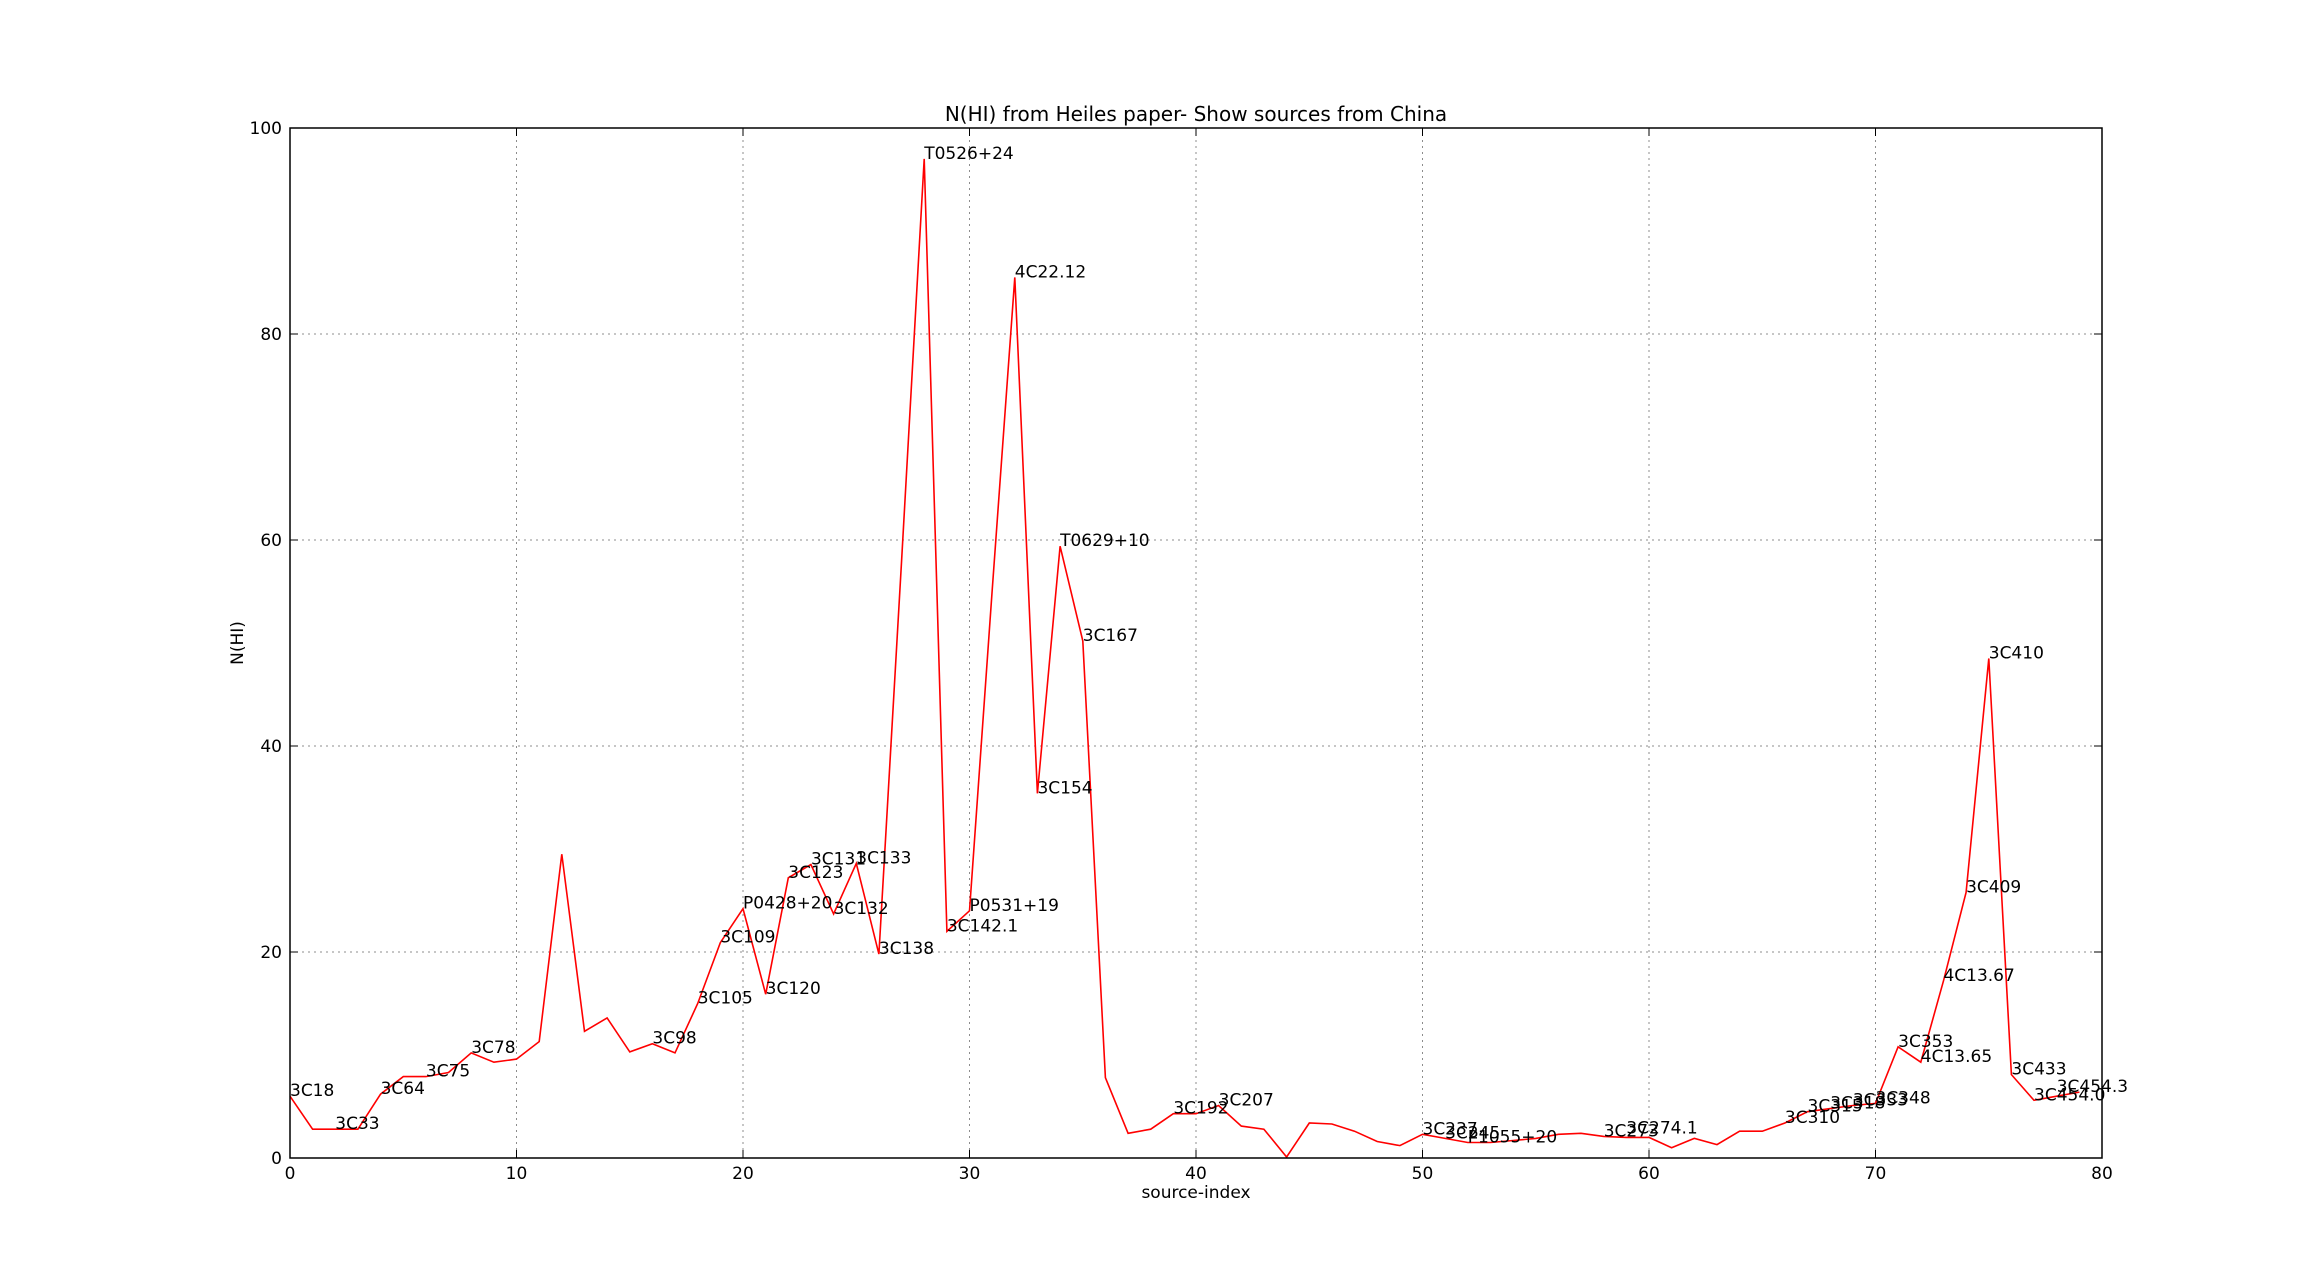 The height and width of the screenshot is (1277, 2318). Describe the element at coordinates (2069, 1095) in the screenshot. I see `source-annotation: 3C454.0` at that location.